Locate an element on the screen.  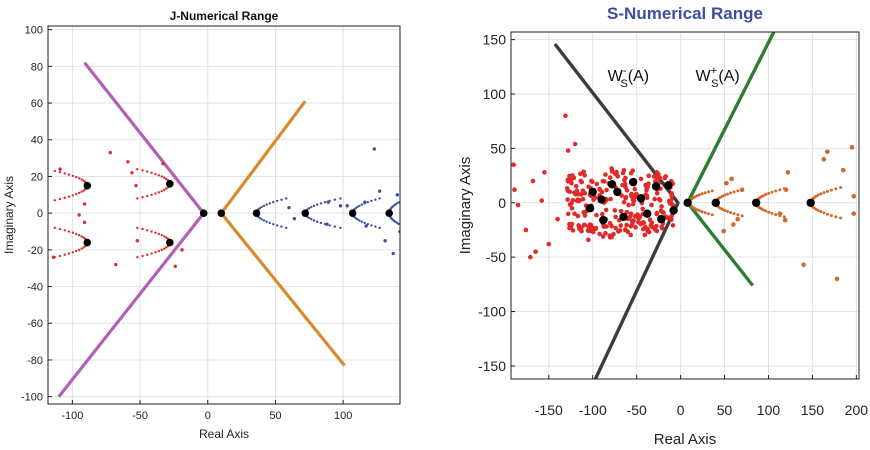
x-tick-label: 50 is located at coordinates (725, 410).